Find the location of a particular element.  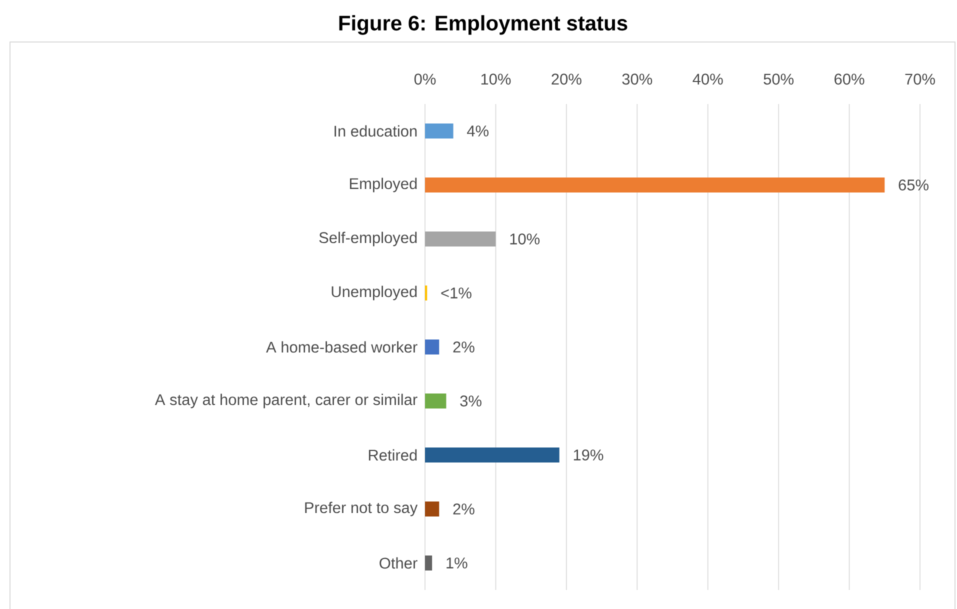

y-tick-label: A stay at home parent, carer or similar is located at coordinates (286, 401).